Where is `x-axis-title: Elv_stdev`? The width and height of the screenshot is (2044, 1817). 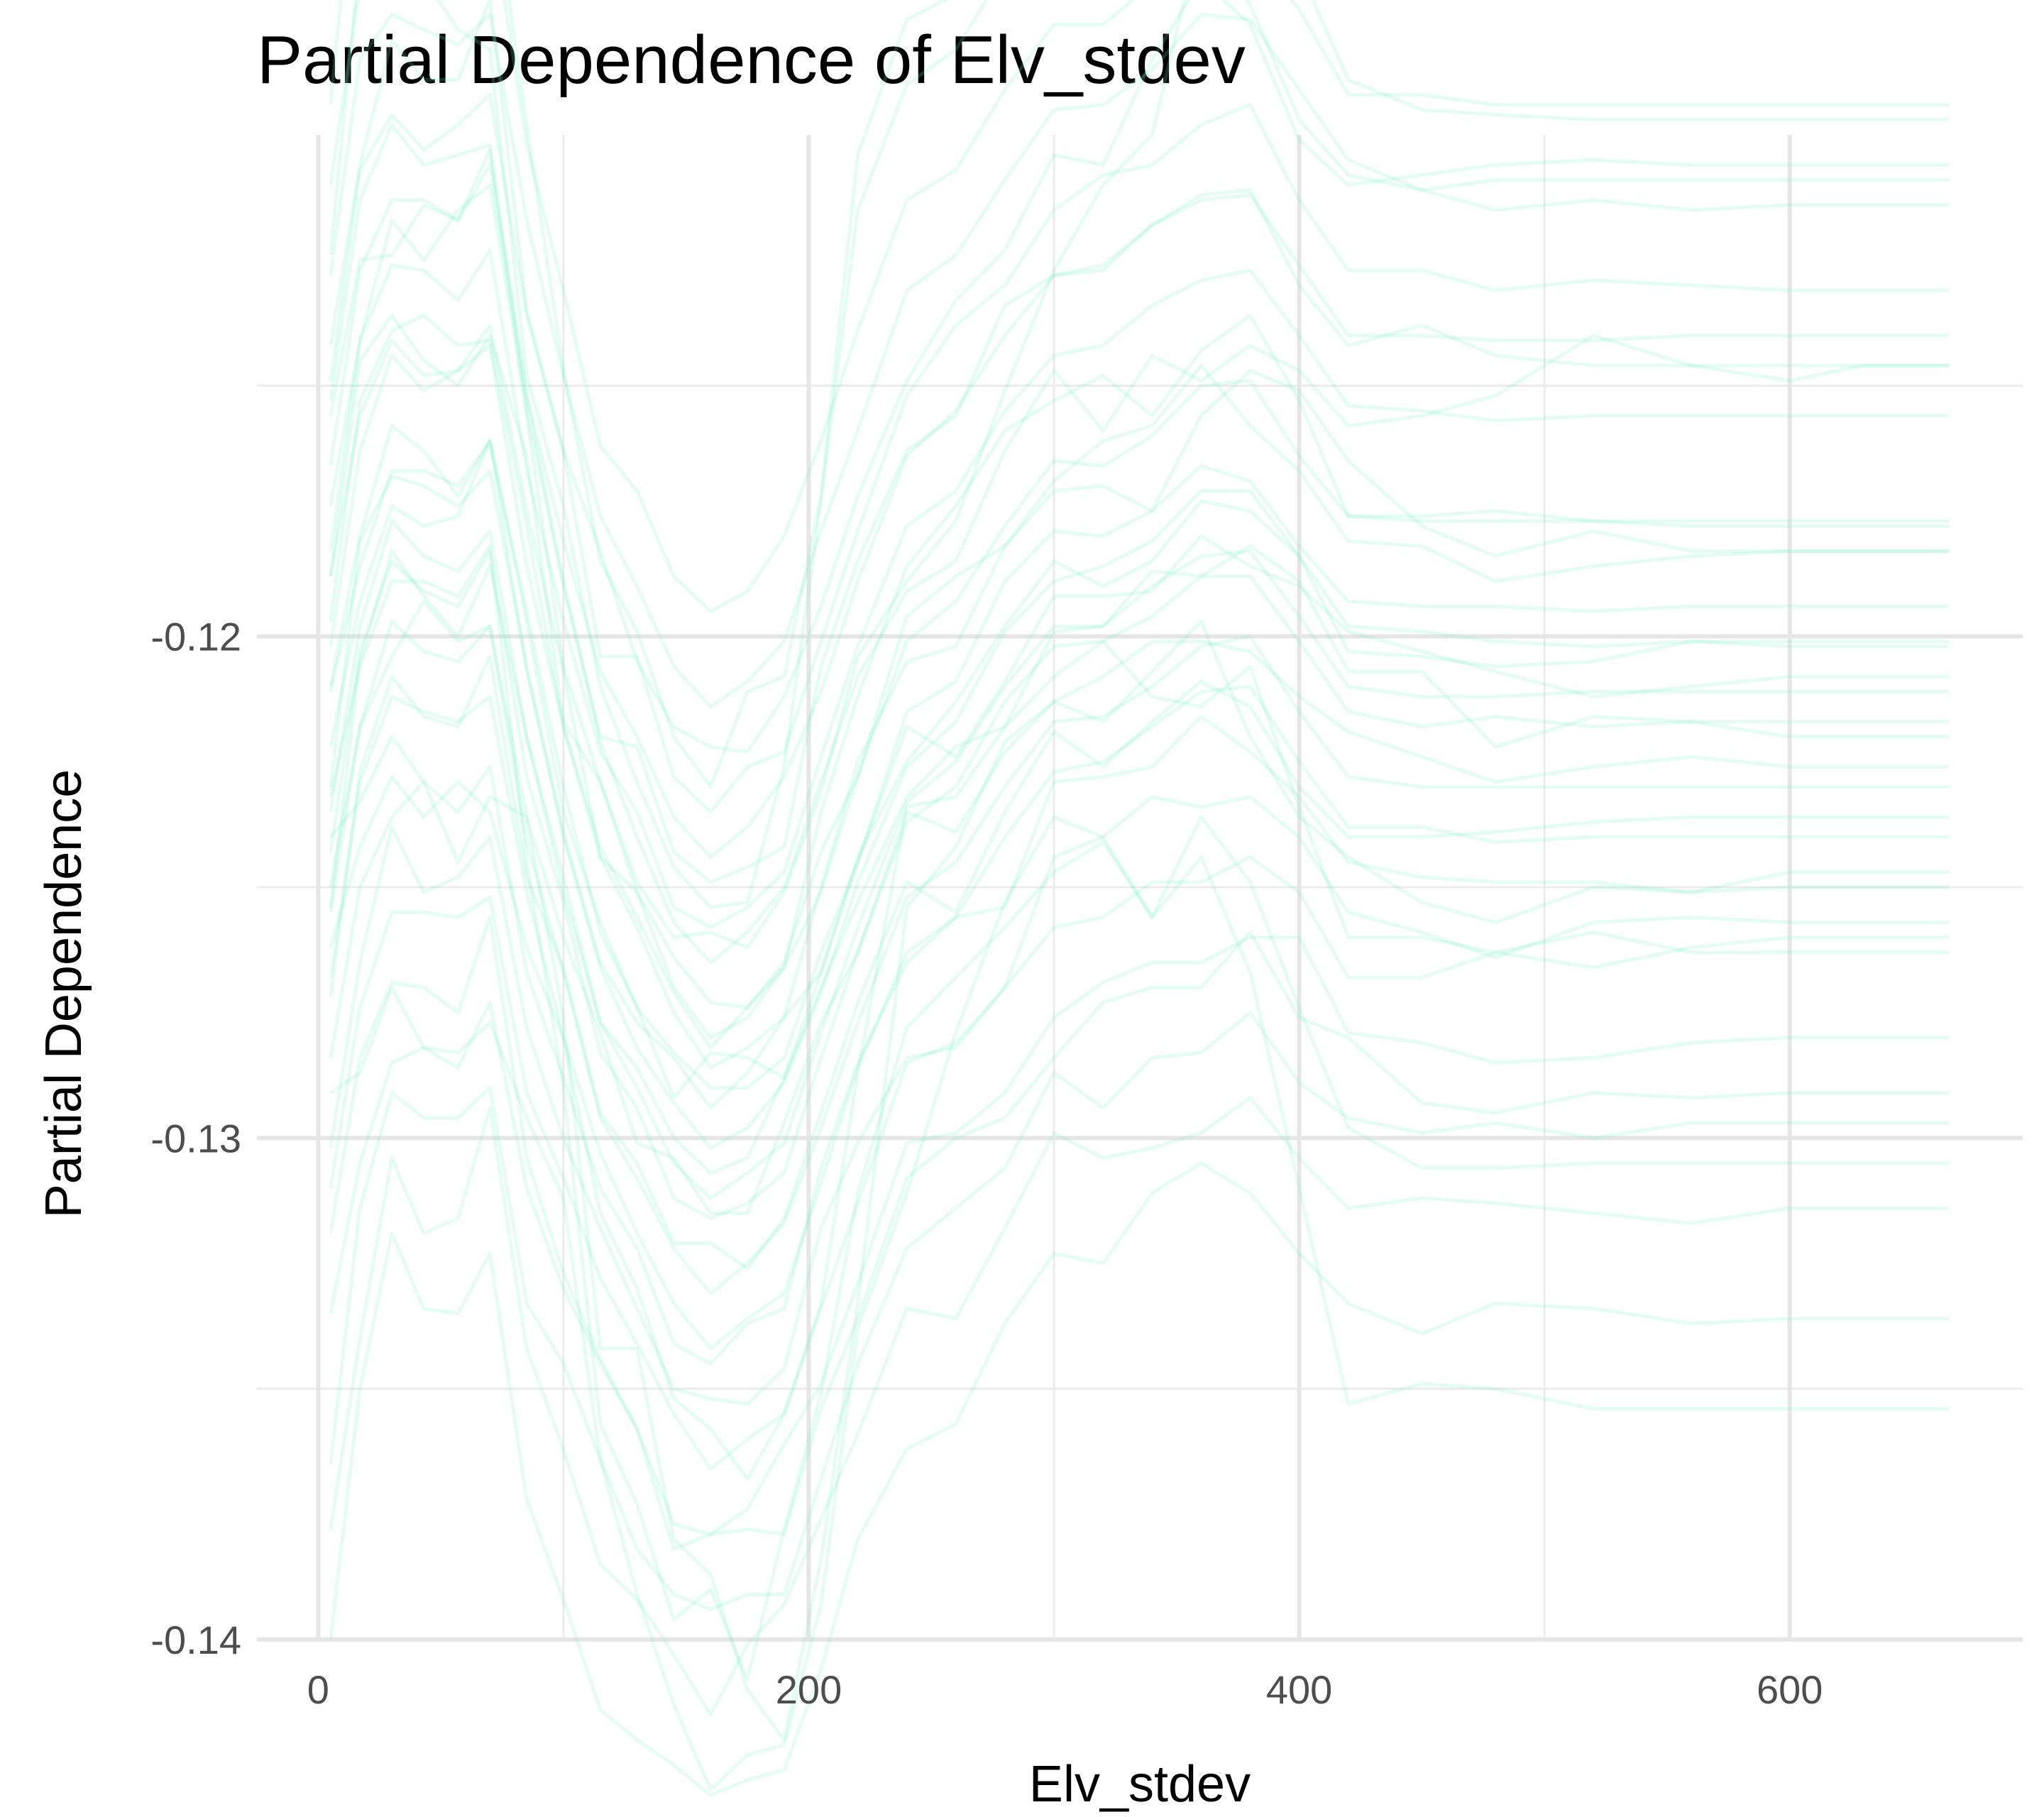
x-axis-title: Elv_stdev is located at coordinates (1140, 1784).